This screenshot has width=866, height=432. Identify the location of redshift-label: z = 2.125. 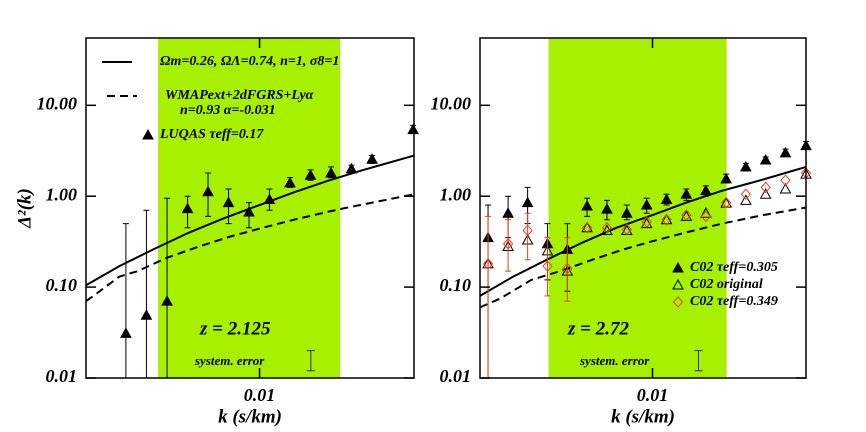
(235, 328).